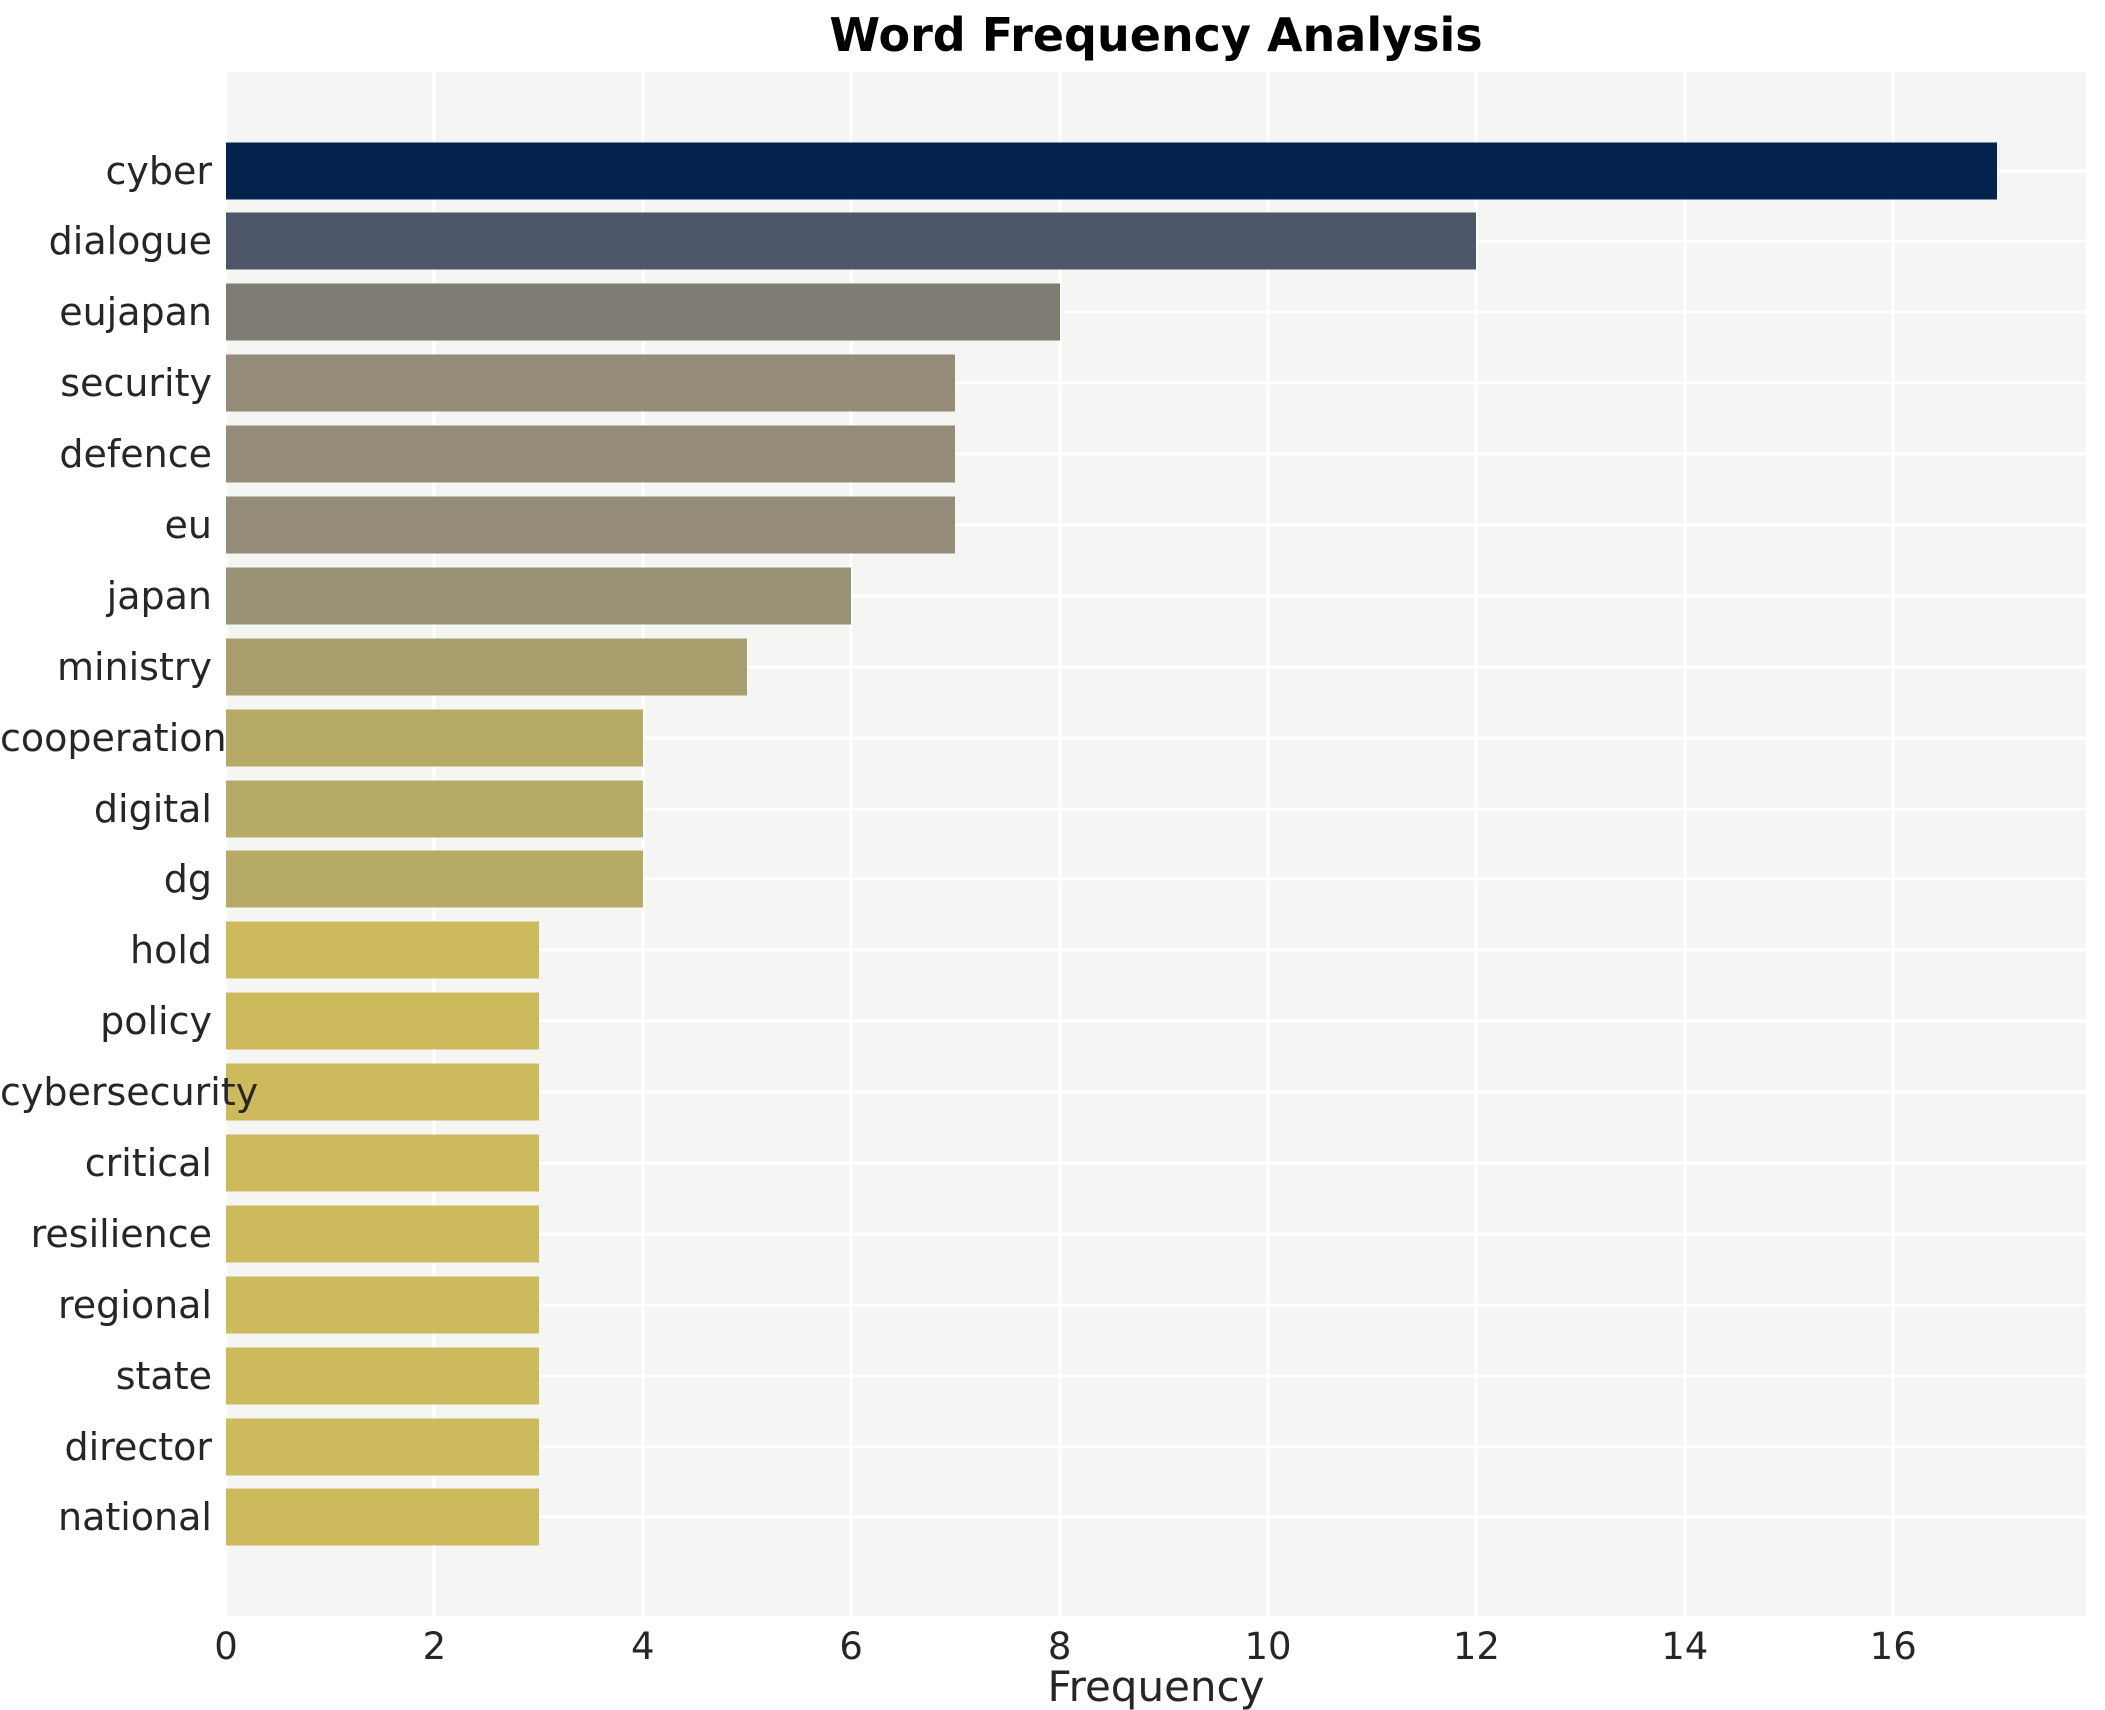 Image resolution: width=2105 pixels, height=1710 pixels. What do you see at coordinates (135, 312) in the screenshot?
I see `y-tick-label-eujapan: eujapan` at bounding box center [135, 312].